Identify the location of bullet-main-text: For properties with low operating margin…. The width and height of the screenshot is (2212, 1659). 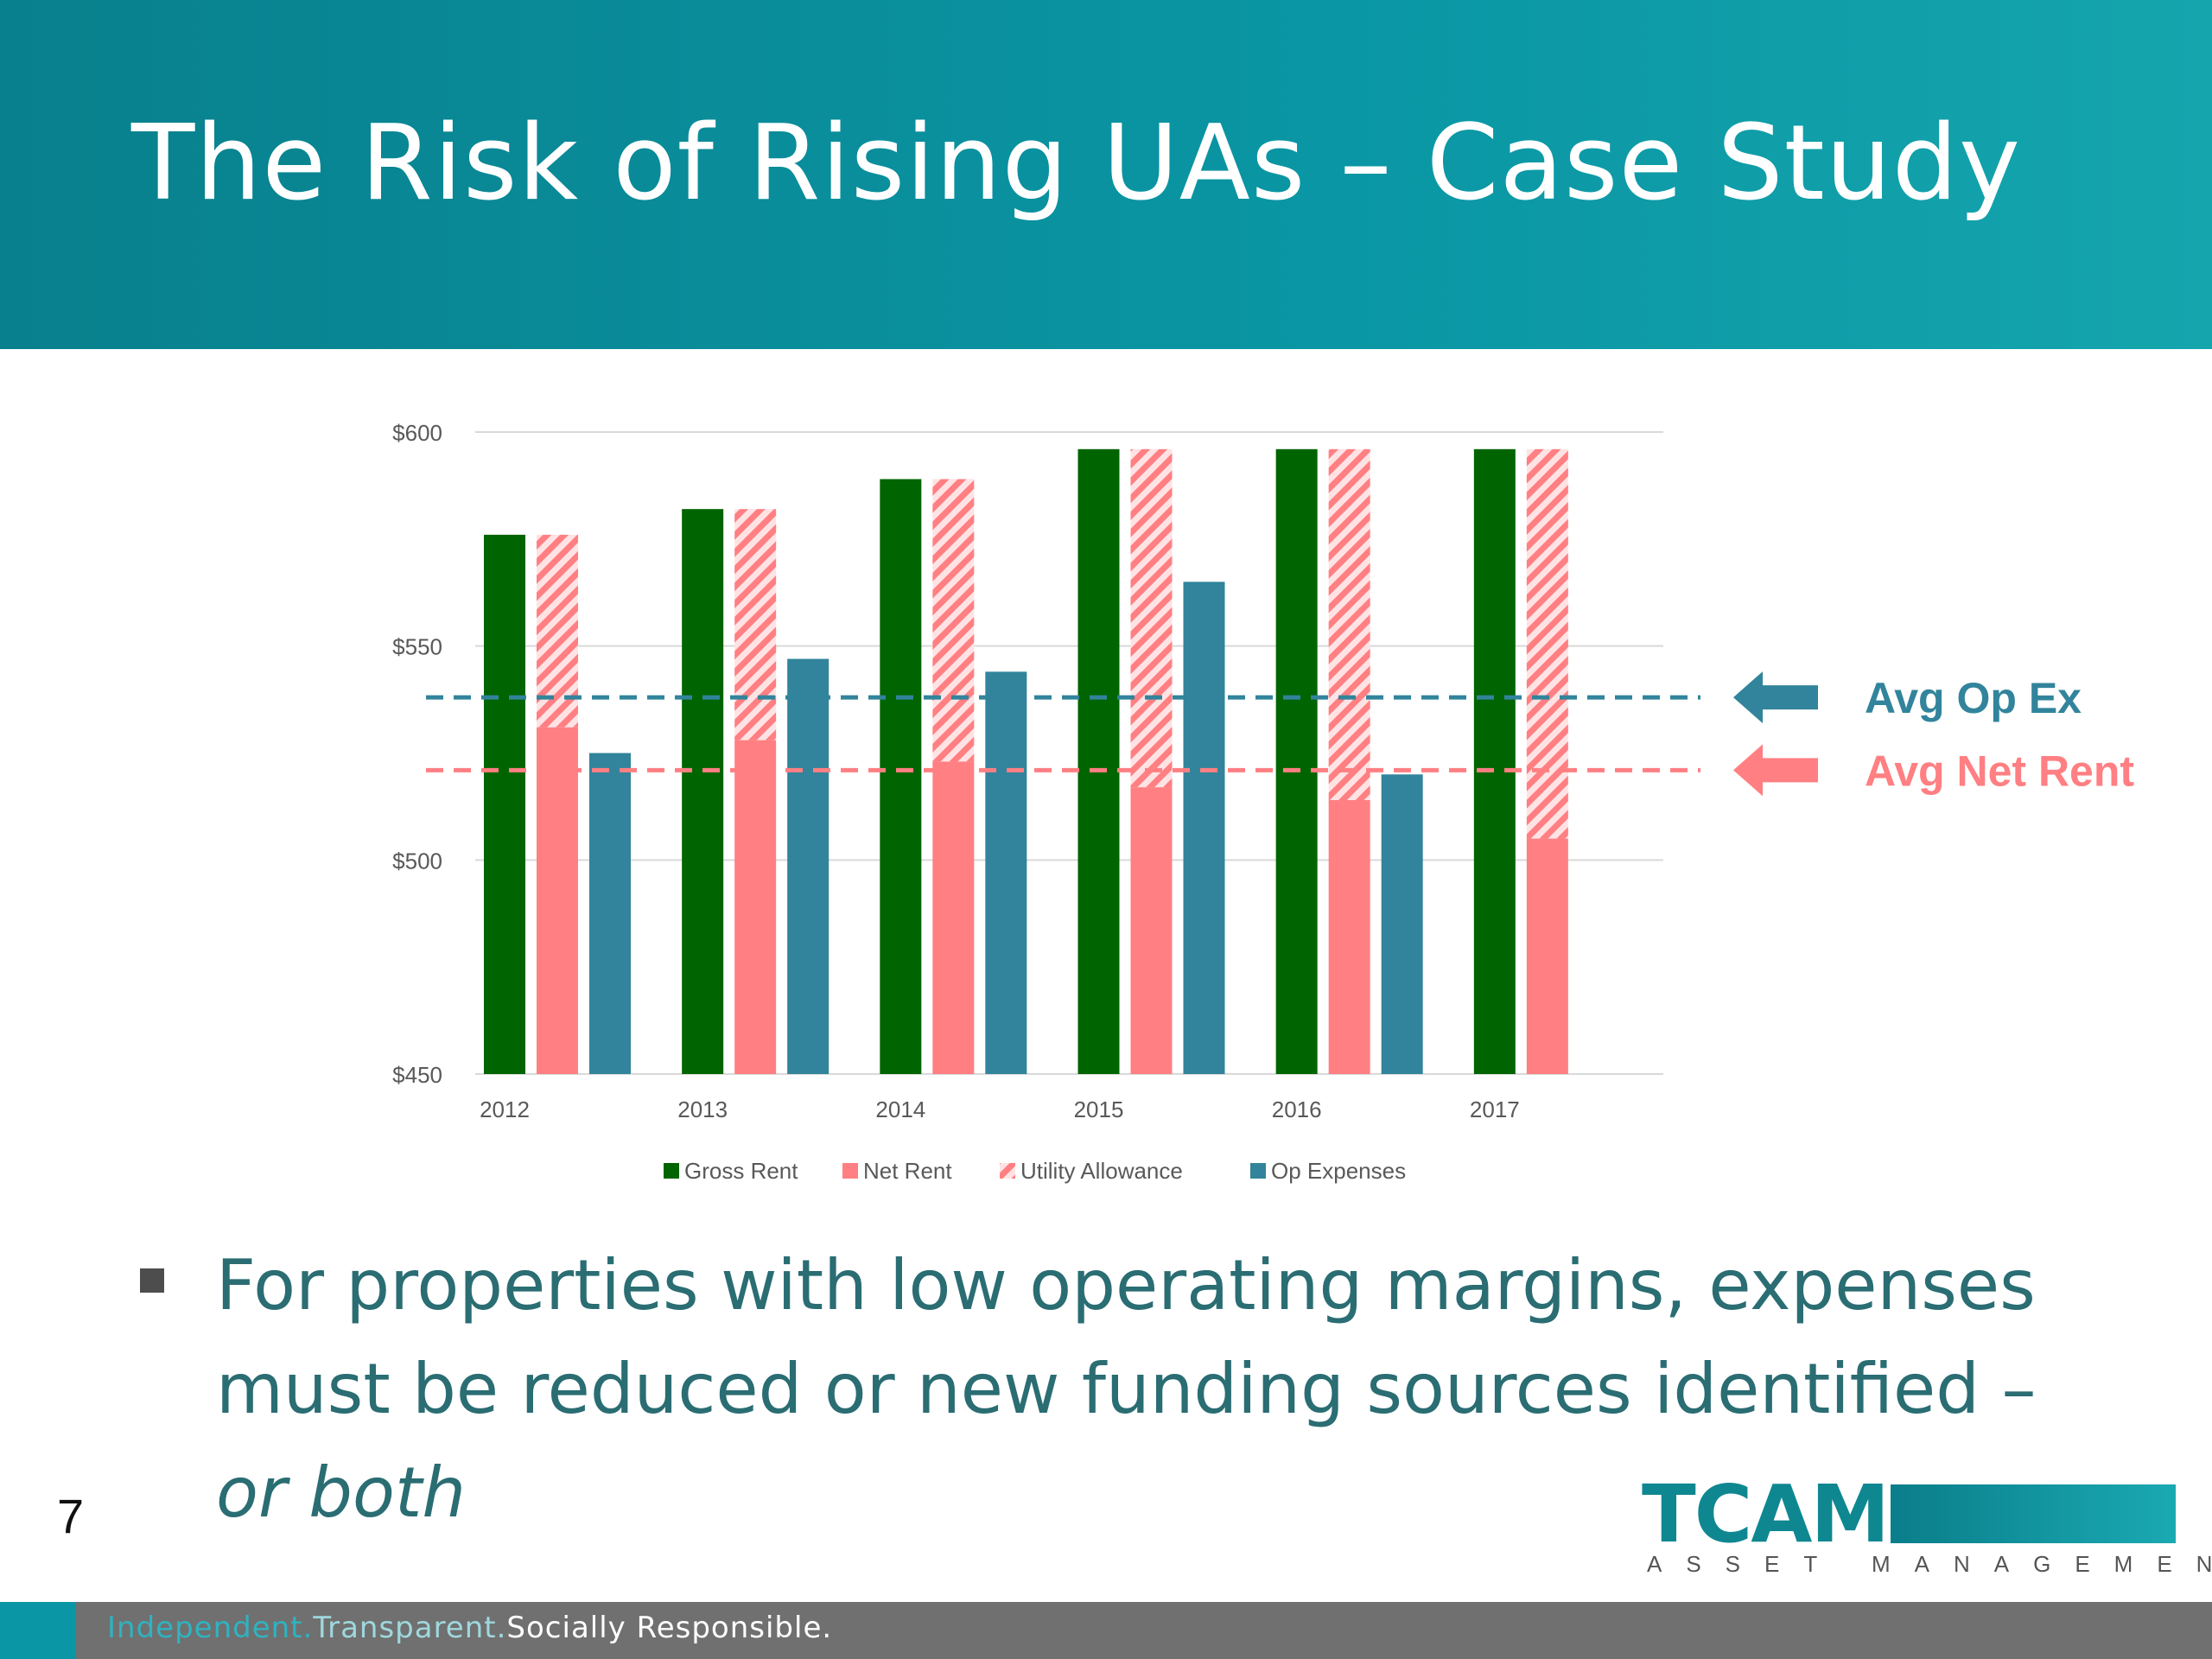
(1126, 1337).